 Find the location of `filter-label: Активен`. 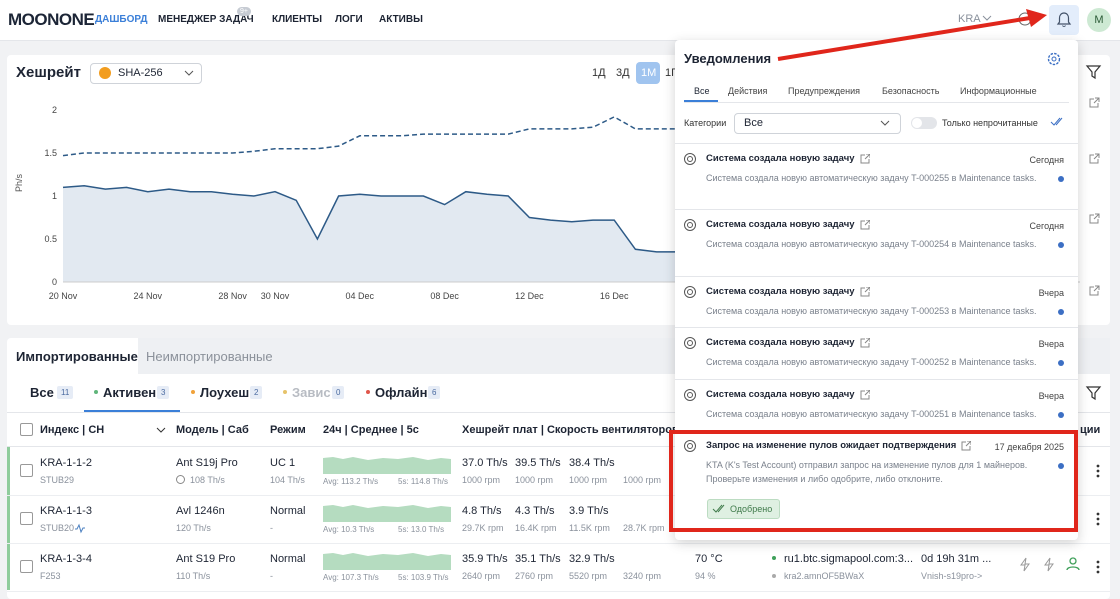

filter-label: Активен is located at coordinates (130, 392).